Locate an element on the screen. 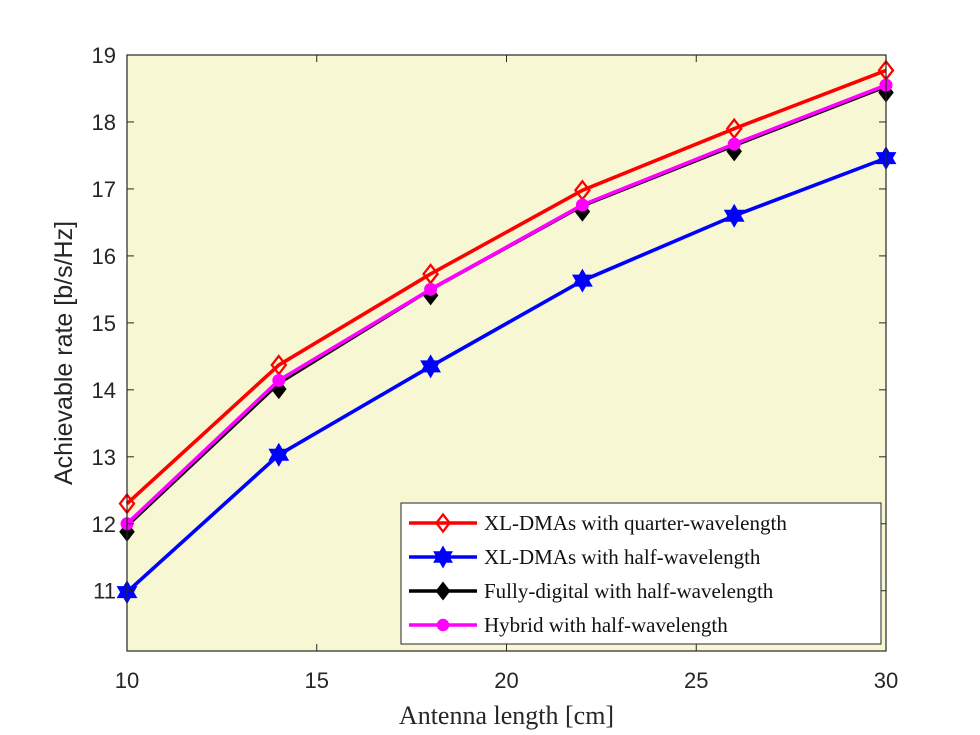 This screenshot has width=980, height=735. legend-label: Fully-digital with half-wavelength is located at coordinates (629, 591).